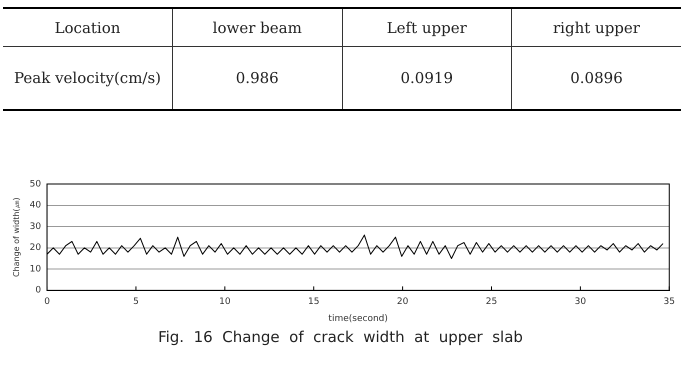  I want to click on x-axis-title: time(second), so click(358, 319).